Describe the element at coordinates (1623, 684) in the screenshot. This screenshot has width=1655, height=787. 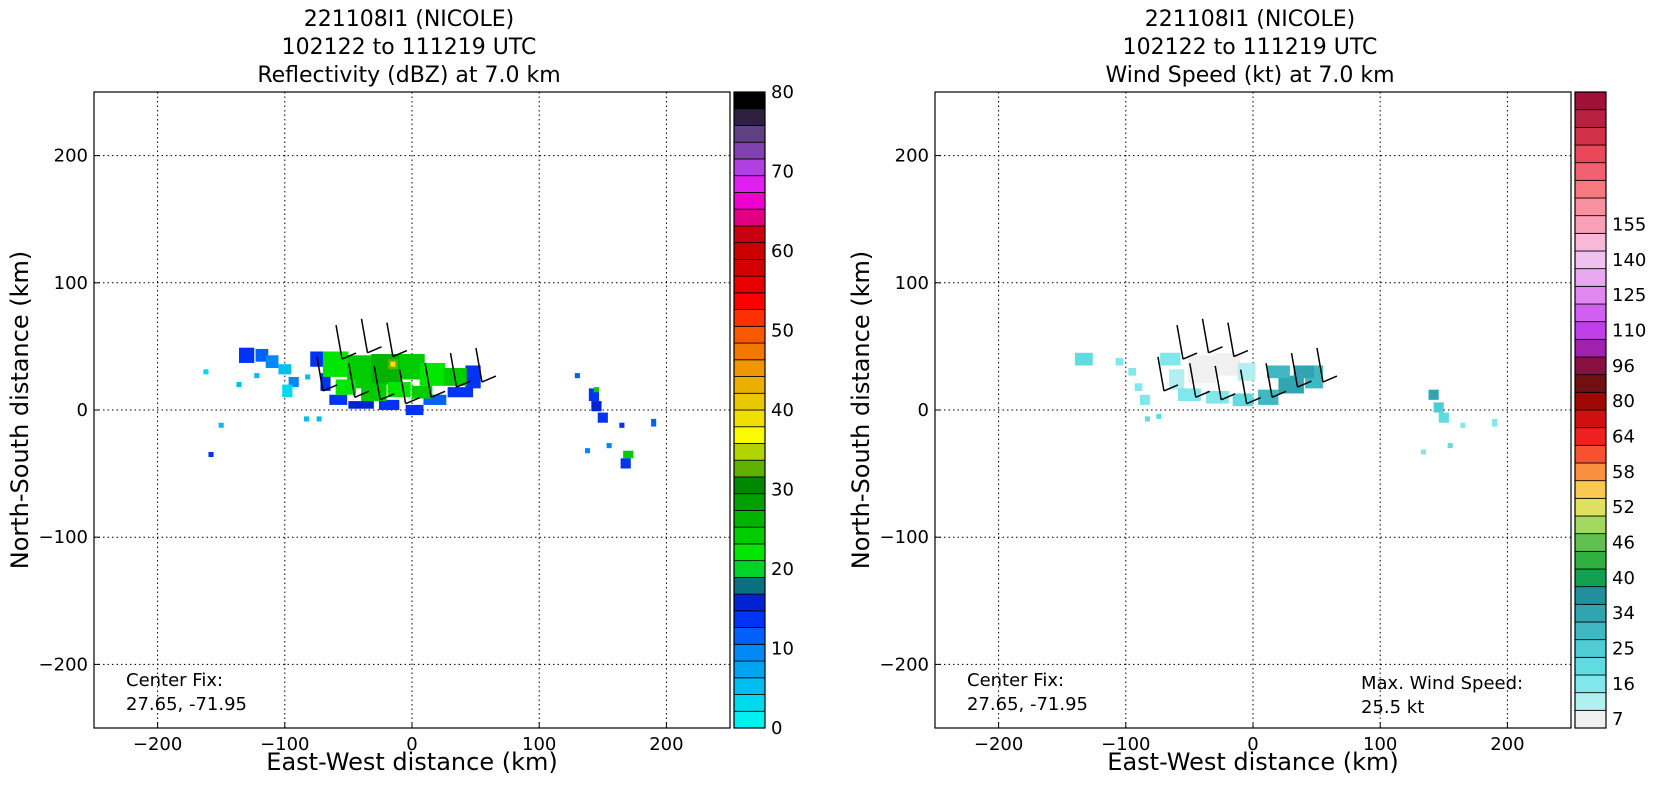
I see `wind-colorbar-label: 16` at that location.